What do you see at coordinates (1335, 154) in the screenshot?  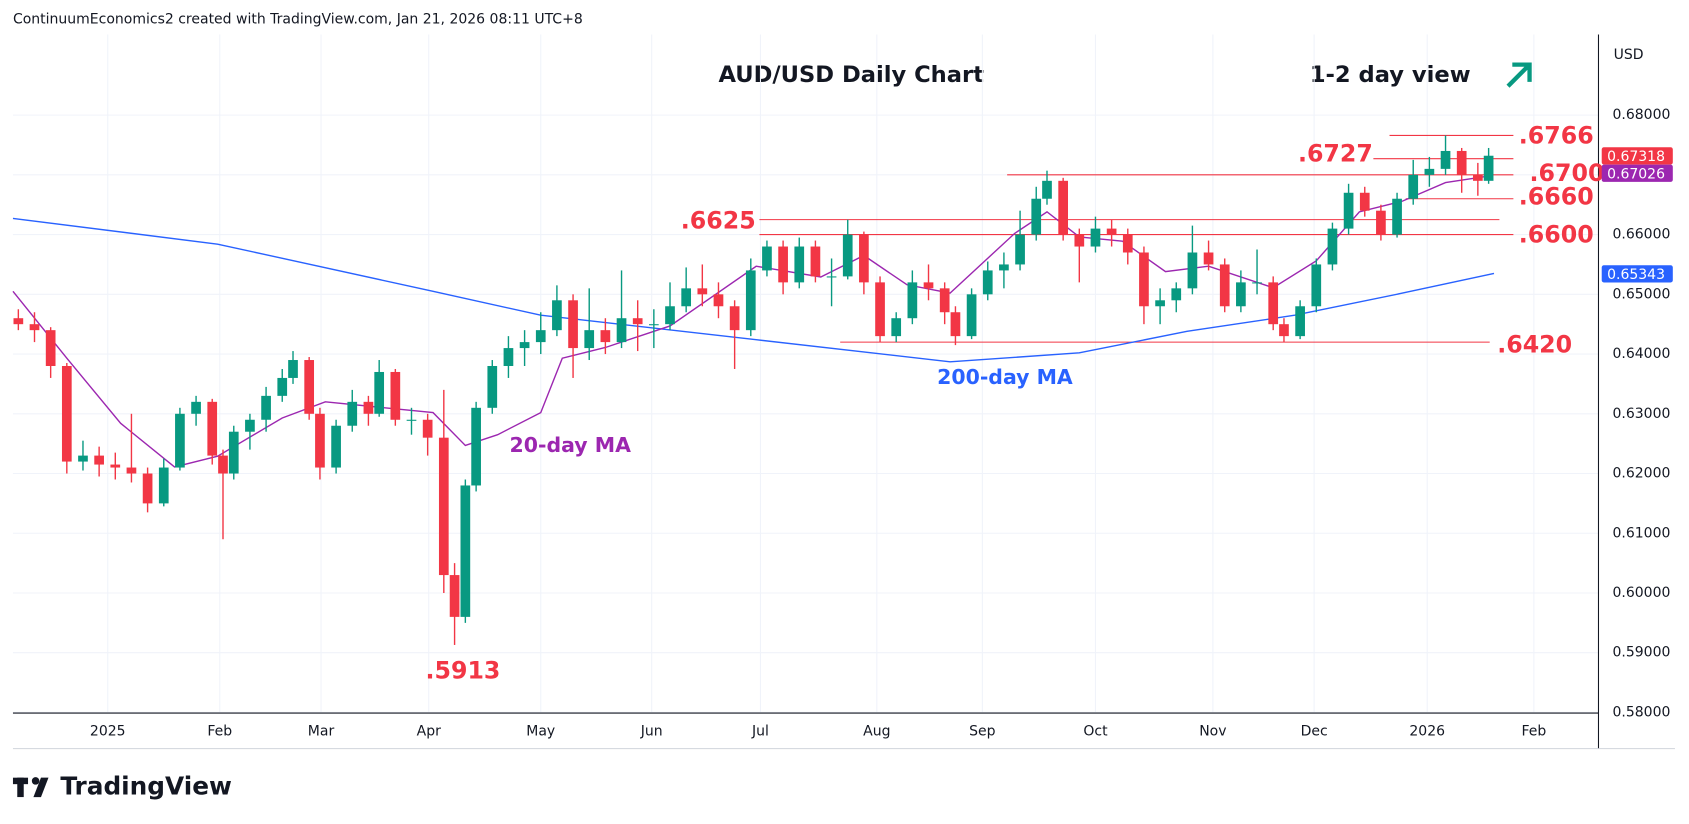 I see `level-label: .6727` at bounding box center [1335, 154].